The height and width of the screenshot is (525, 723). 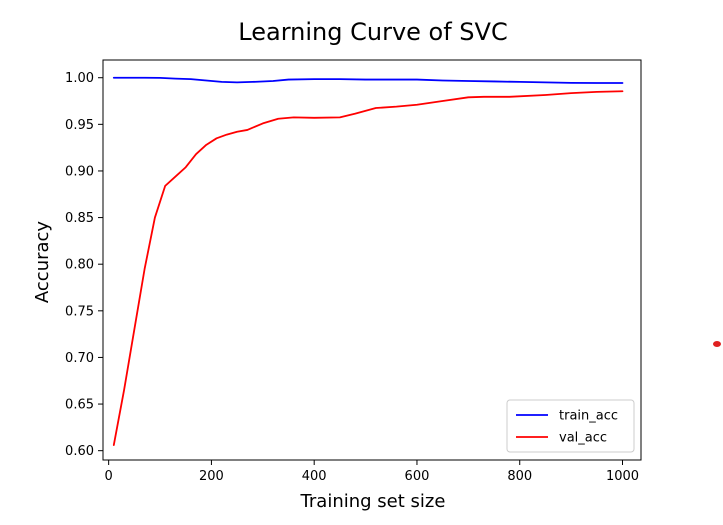 What do you see at coordinates (79, 171) in the screenshot?
I see `y-tick-label: 0.90` at bounding box center [79, 171].